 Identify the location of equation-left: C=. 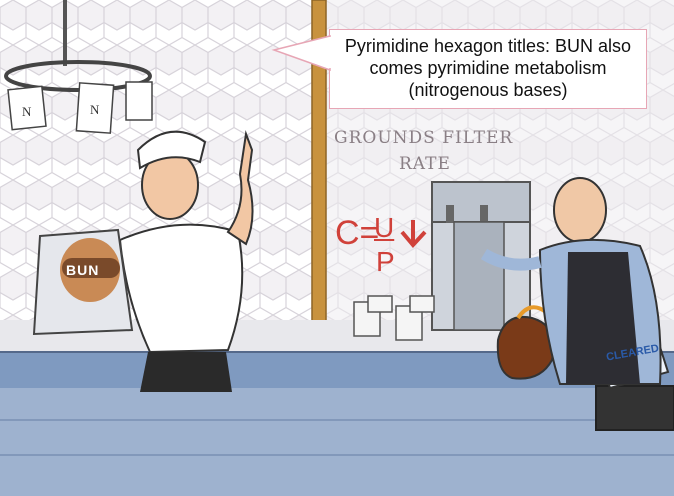
(357, 233).